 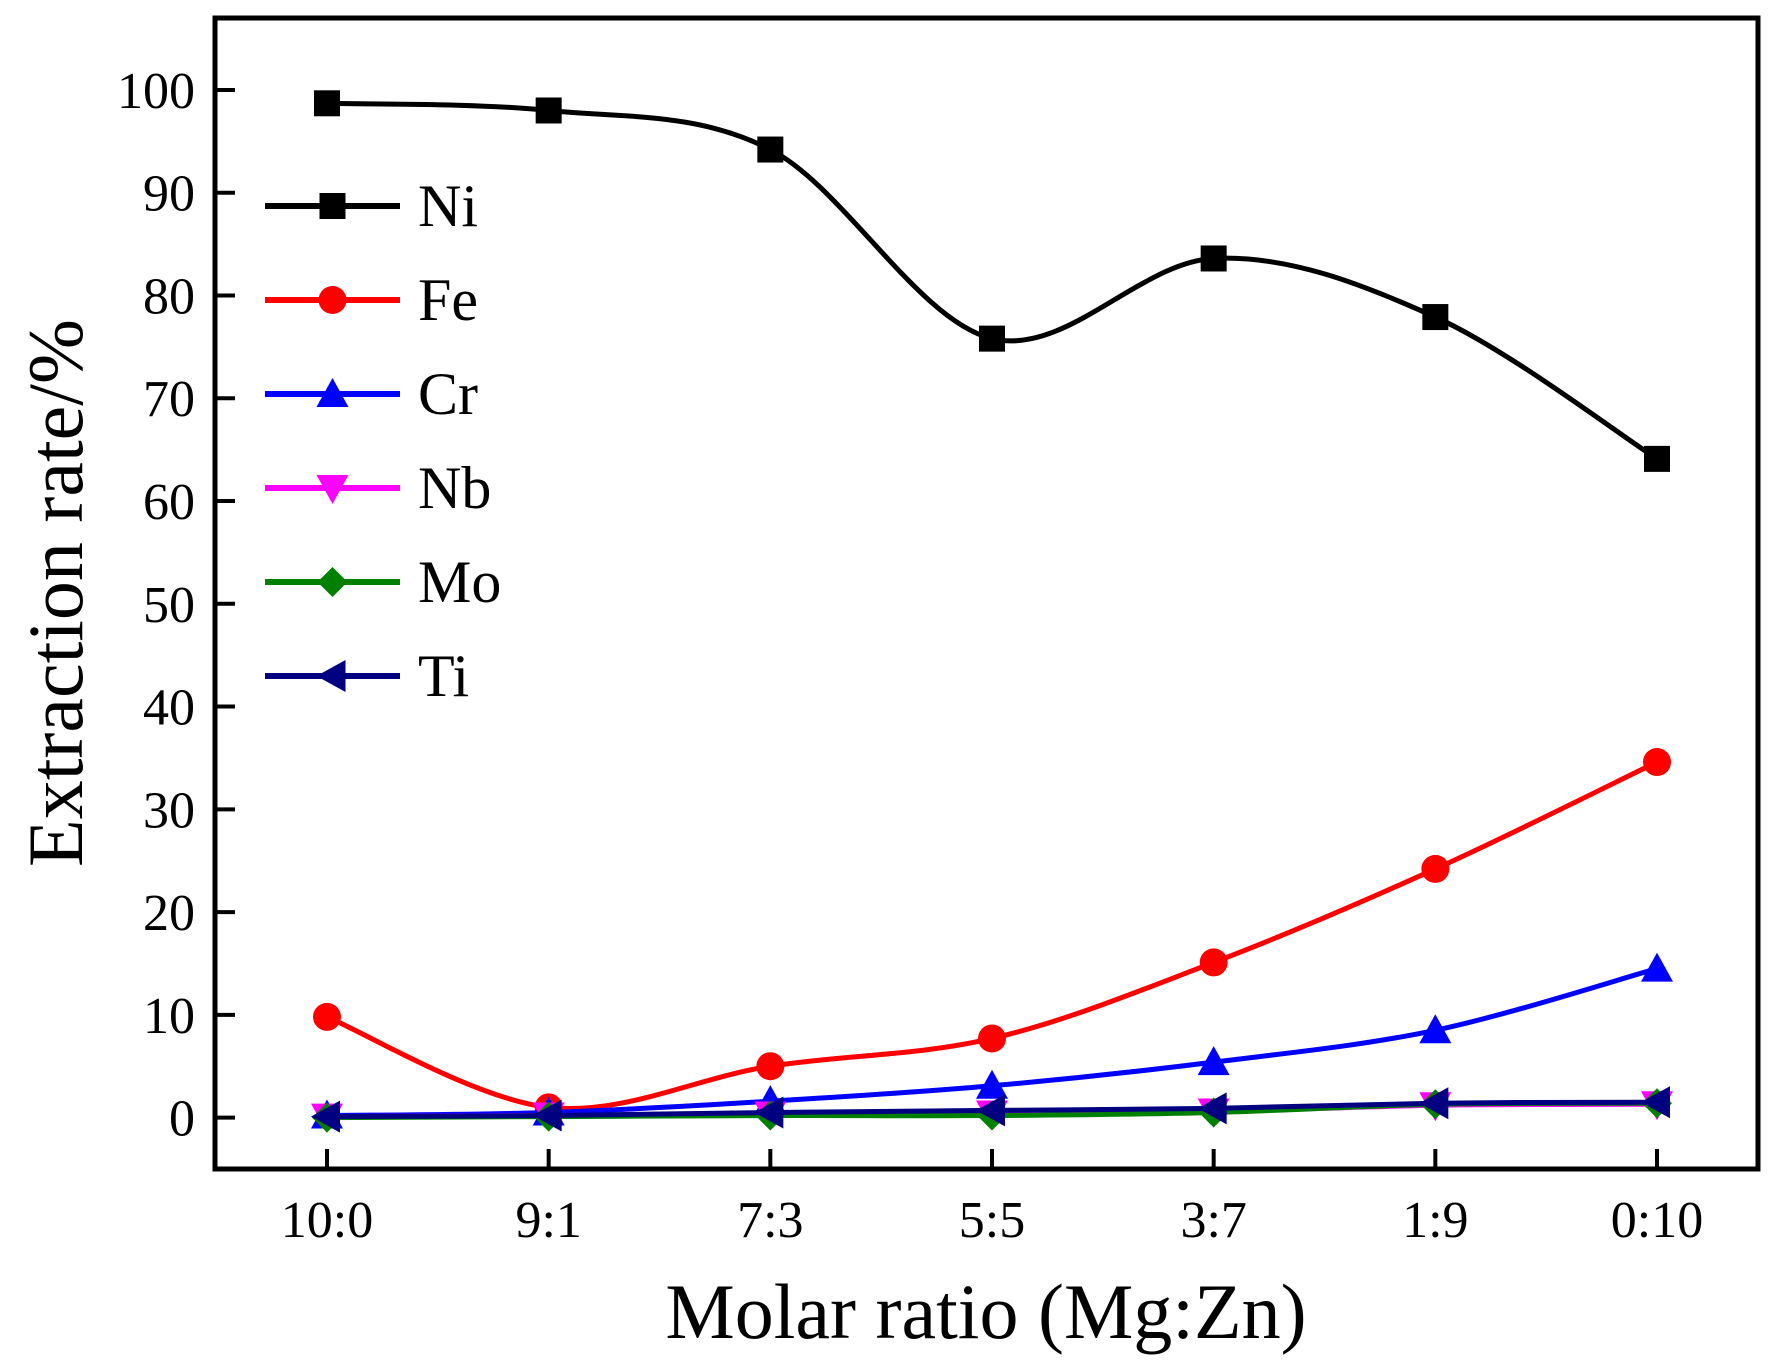 What do you see at coordinates (378, 488) in the screenshot?
I see `legend-item-nb: Nb` at bounding box center [378, 488].